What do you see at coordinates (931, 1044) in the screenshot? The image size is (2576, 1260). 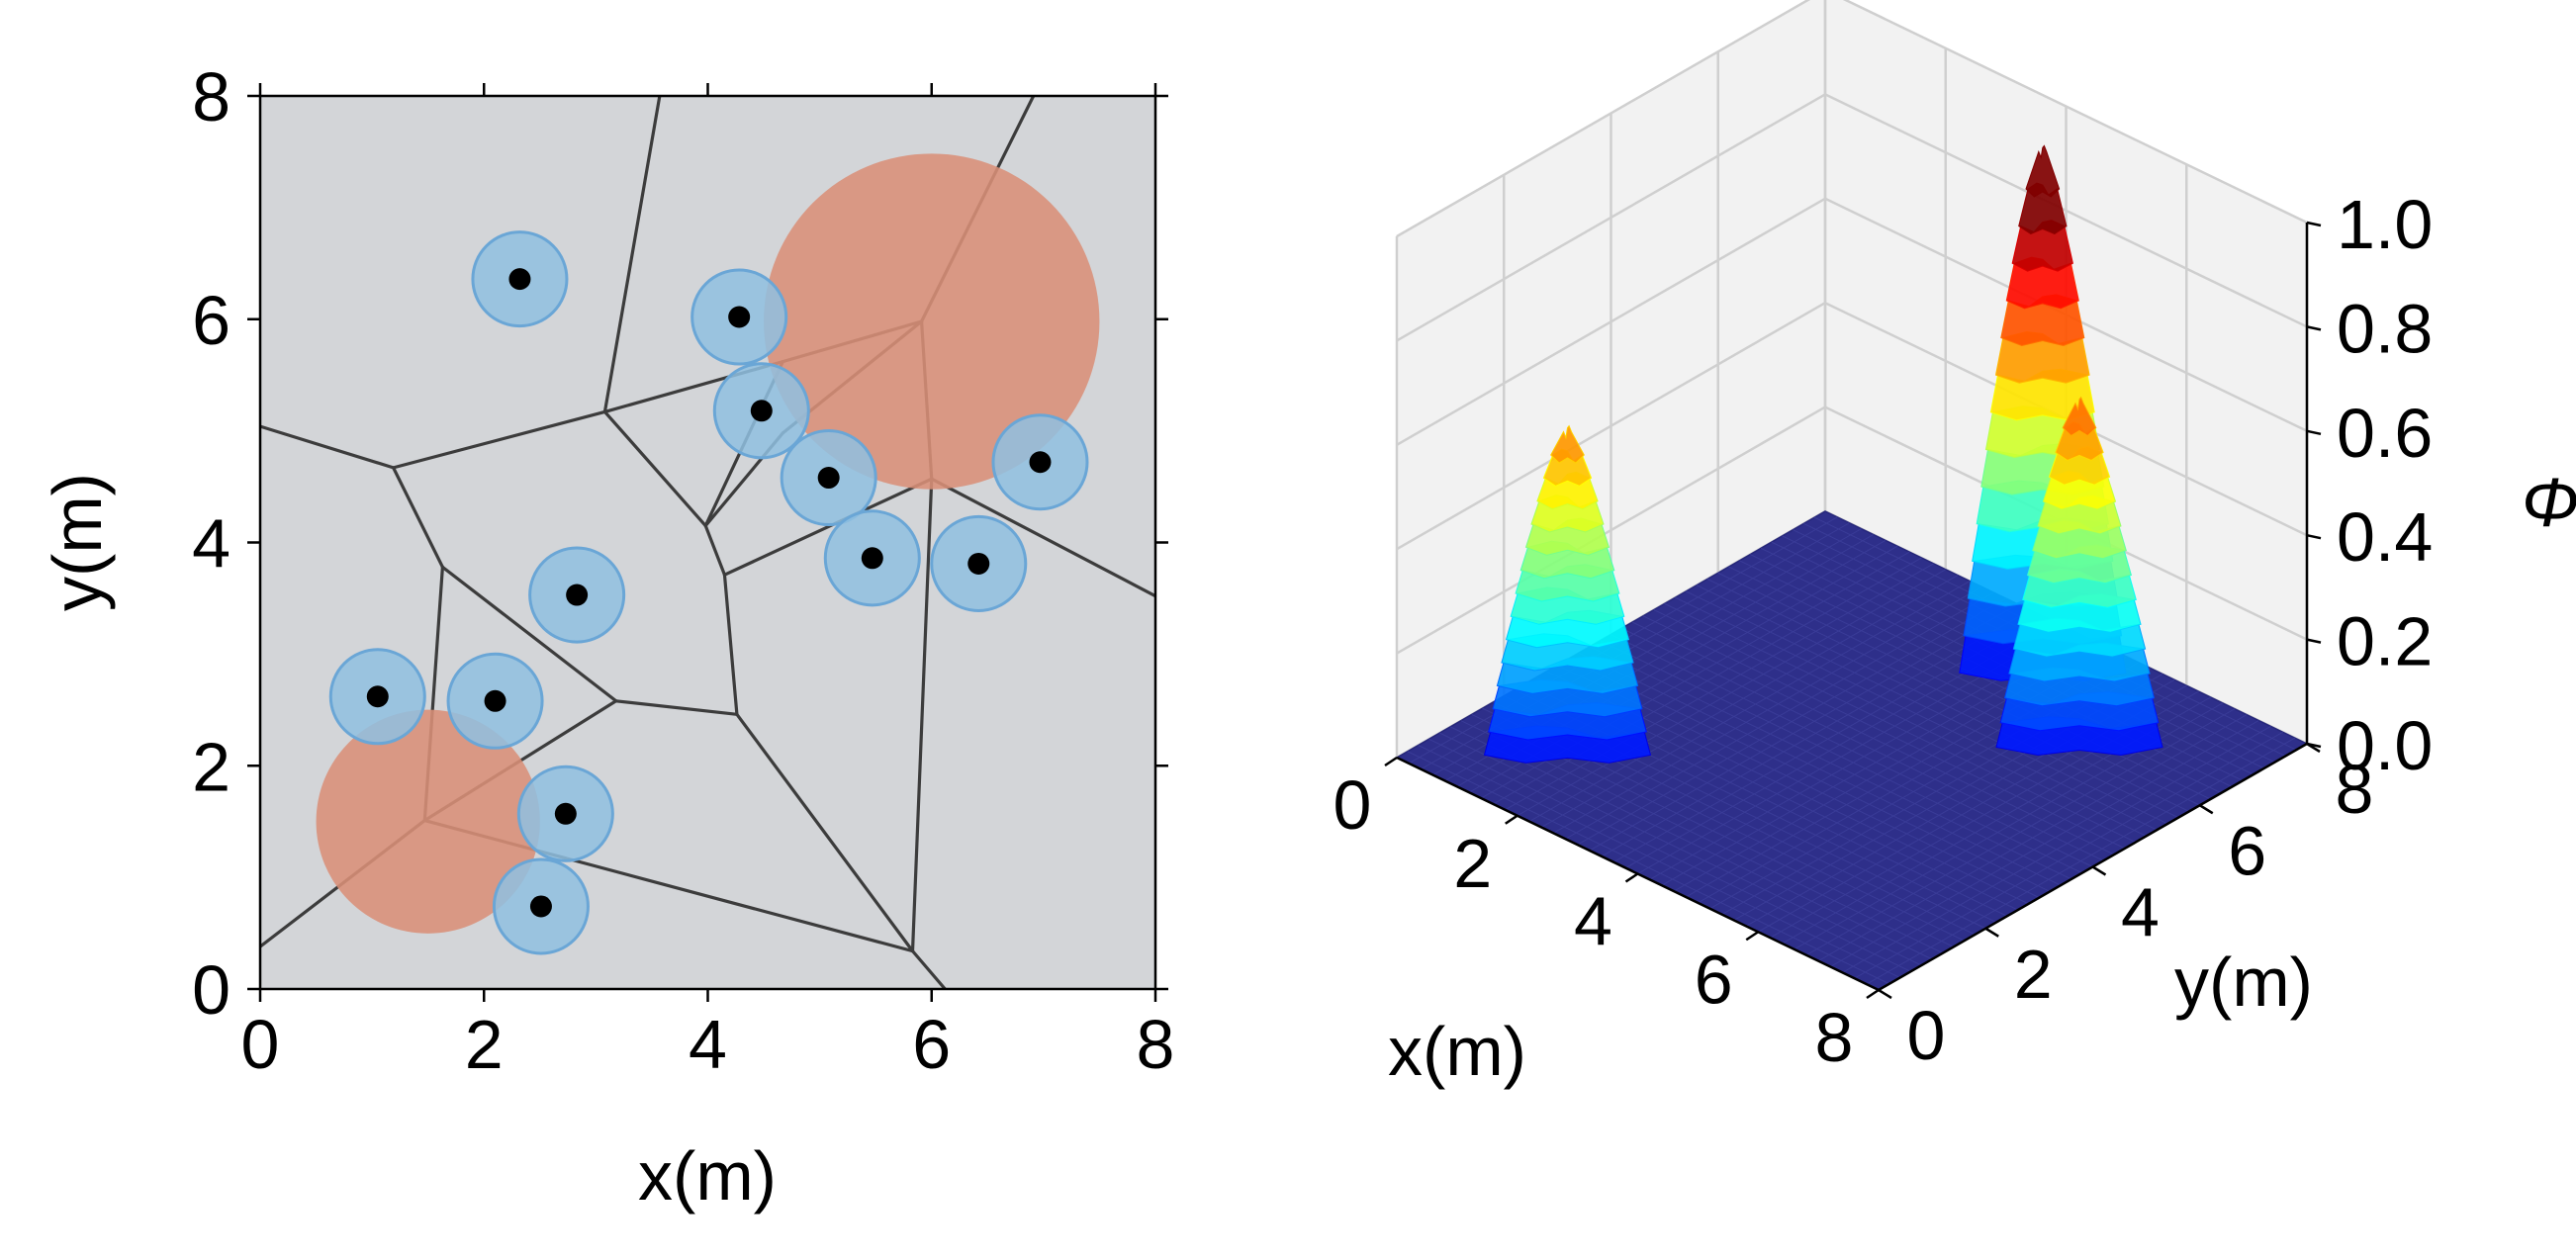 I see `x-tick-label: 6` at bounding box center [931, 1044].